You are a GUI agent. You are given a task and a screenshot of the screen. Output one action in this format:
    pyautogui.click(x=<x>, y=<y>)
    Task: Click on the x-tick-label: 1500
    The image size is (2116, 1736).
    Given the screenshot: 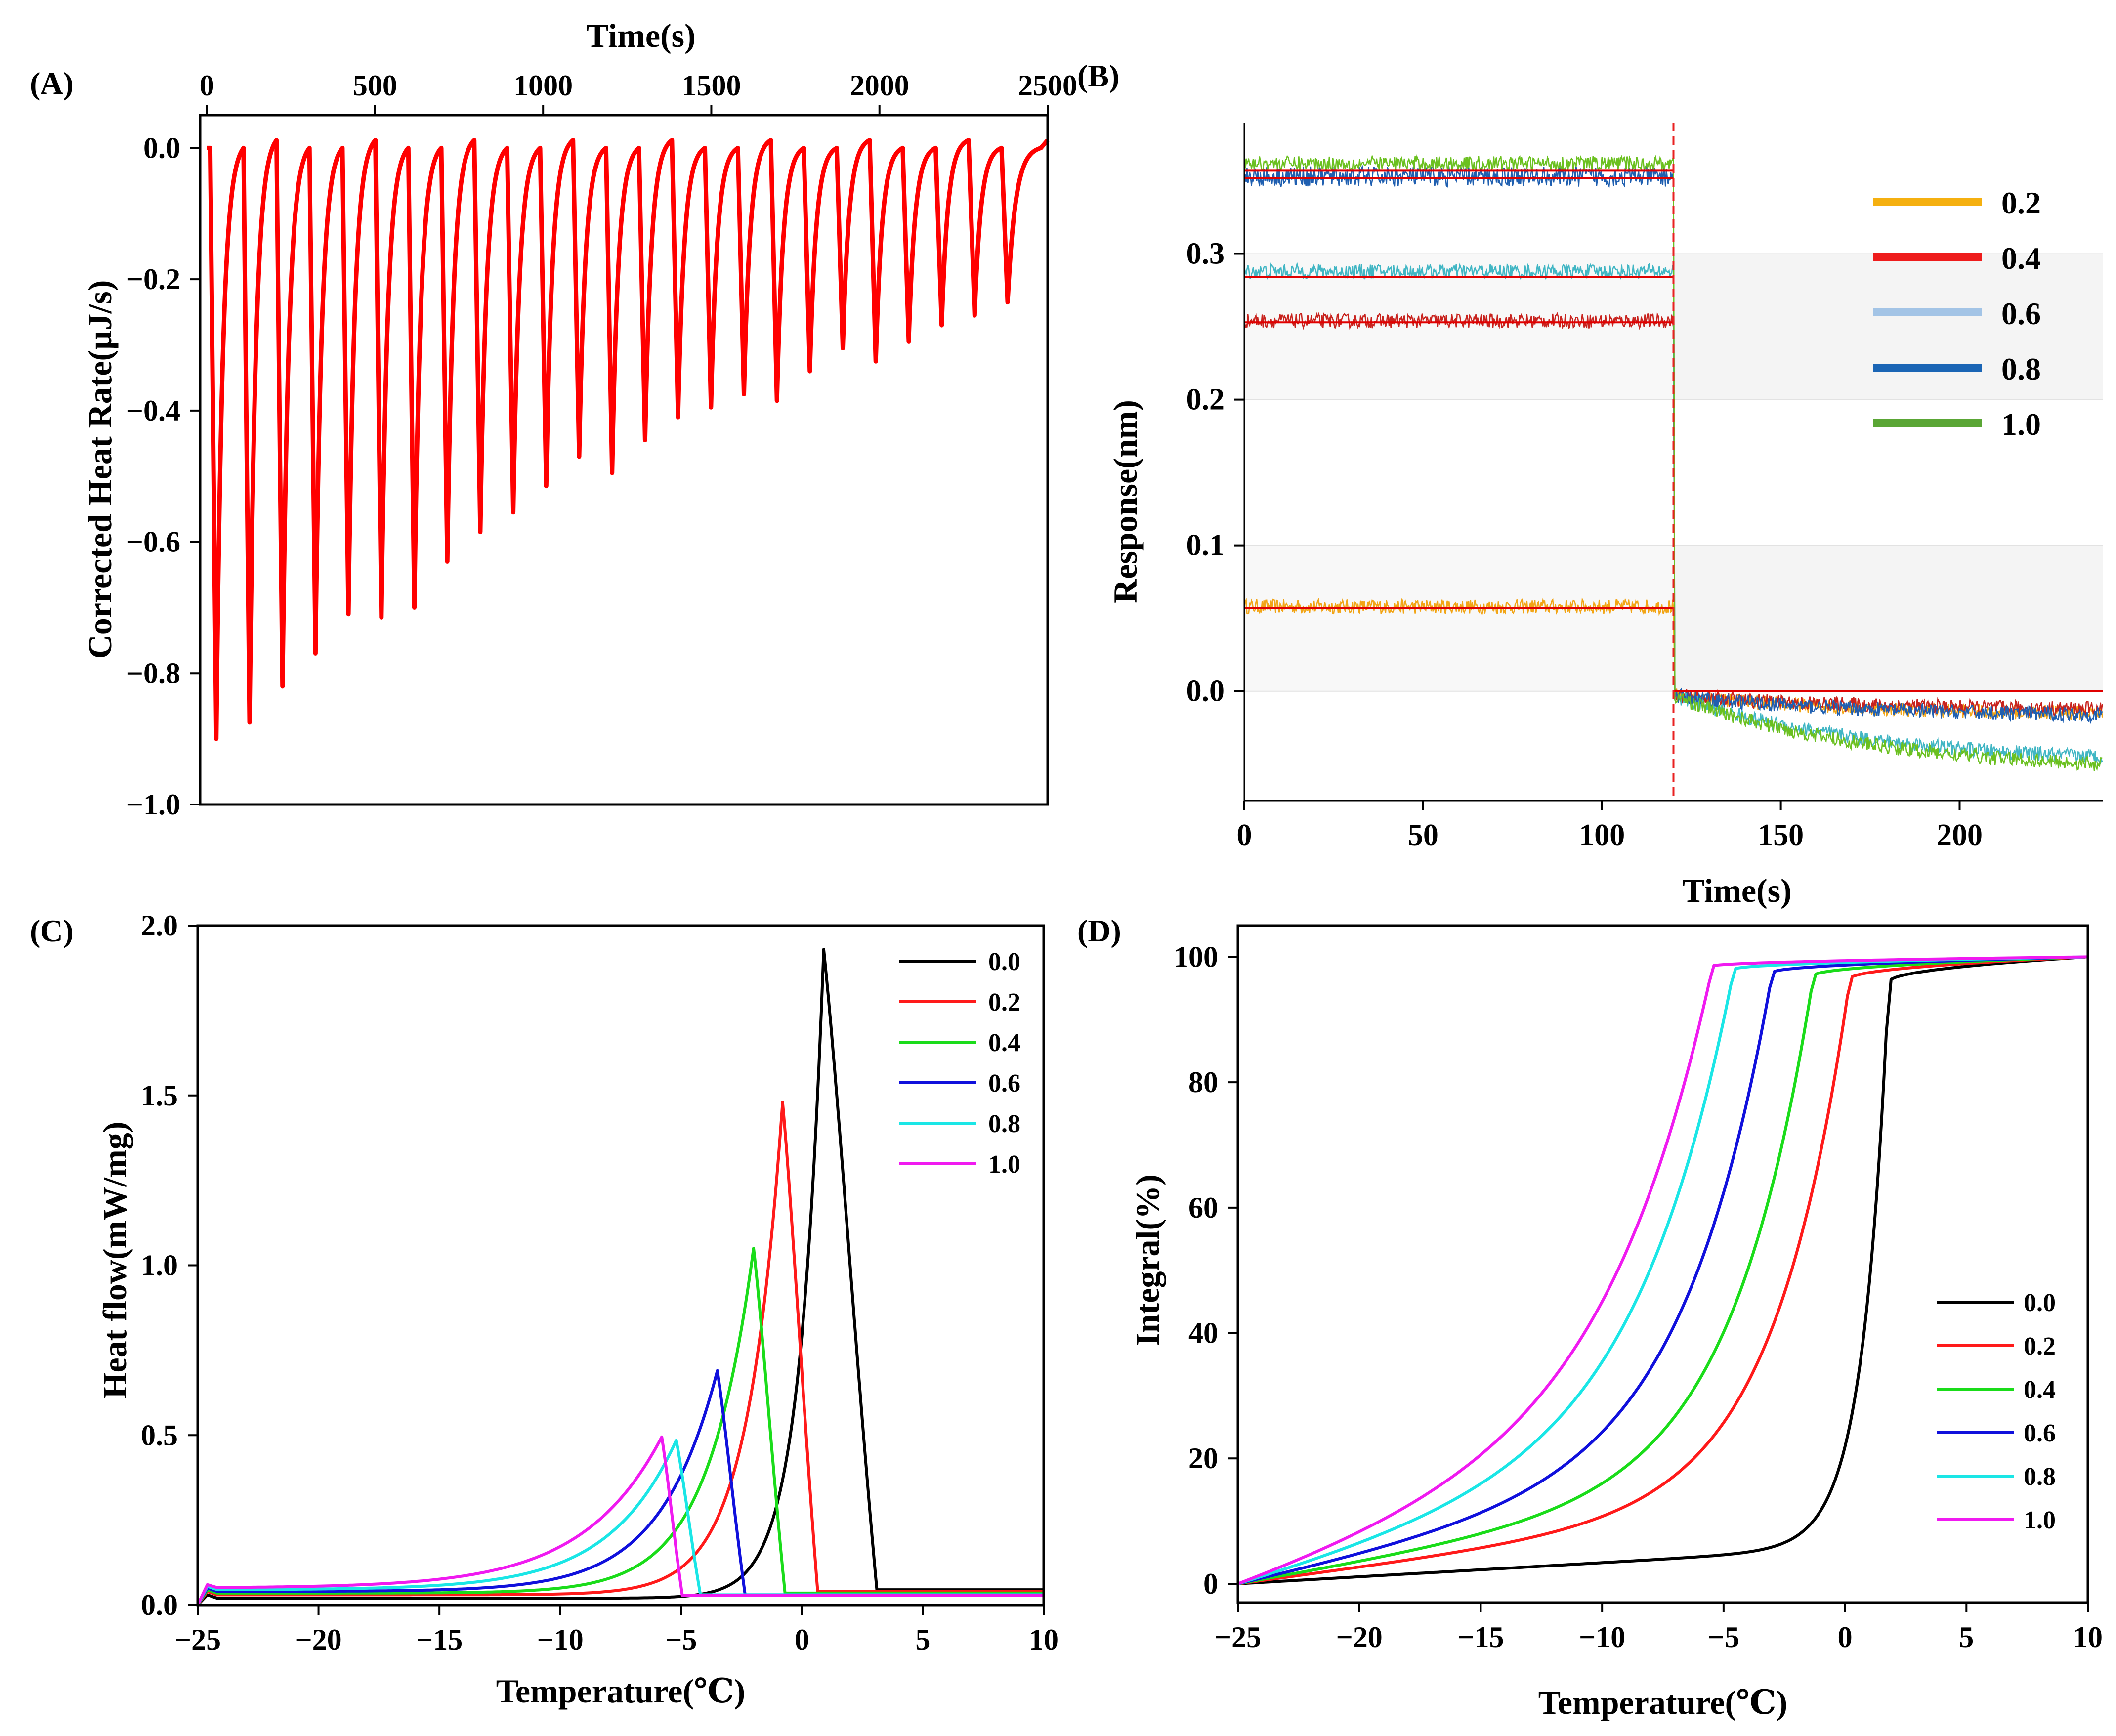 What is the action you would take?
    pyautogui.click(x=711, y=85)
    